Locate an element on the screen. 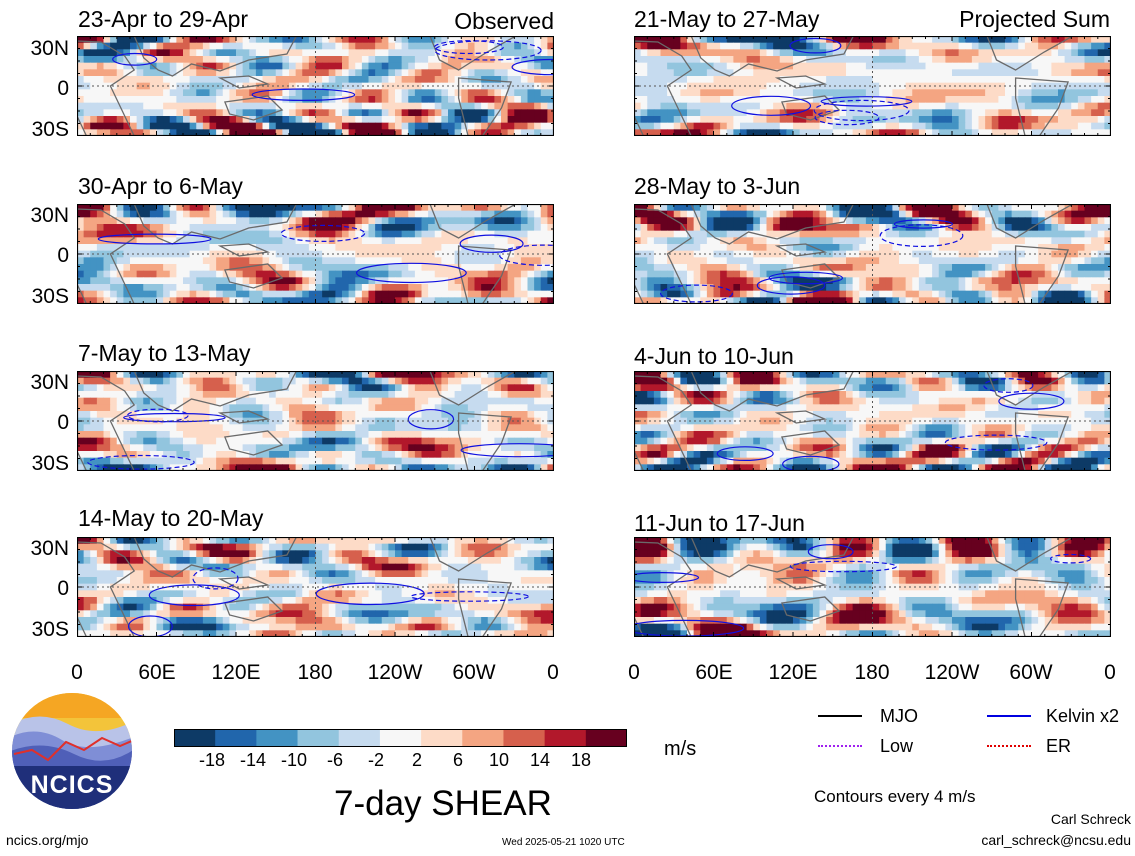 This screenshot has width=1135, height=856. x-tick-right-120e: 120E is located at coordinates (793, 672).